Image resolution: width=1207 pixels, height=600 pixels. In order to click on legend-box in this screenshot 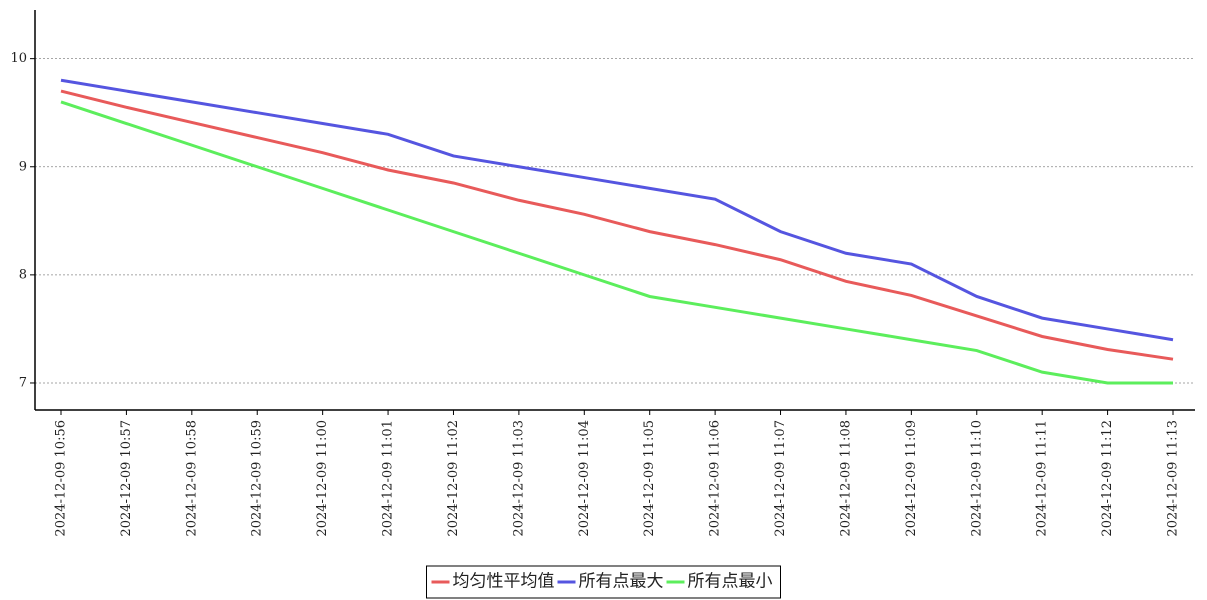, I will do `click(603, 582)`.